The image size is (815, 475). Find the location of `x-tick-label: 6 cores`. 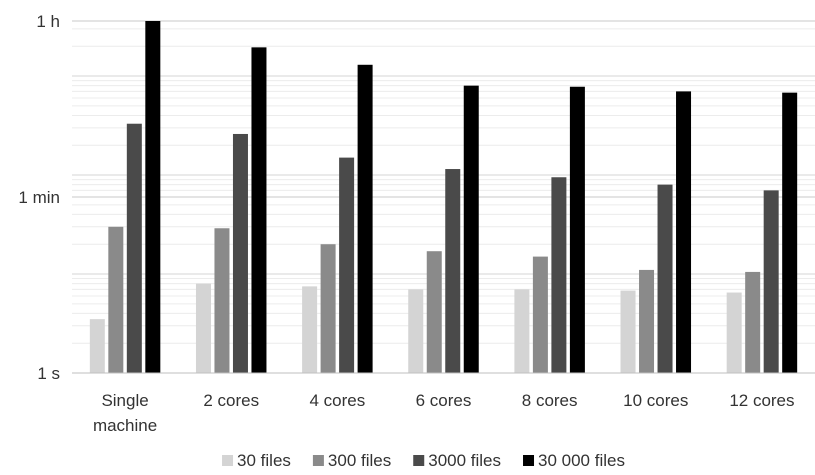

x-tick-label: 6 cores is located at coordinates (444, 400).